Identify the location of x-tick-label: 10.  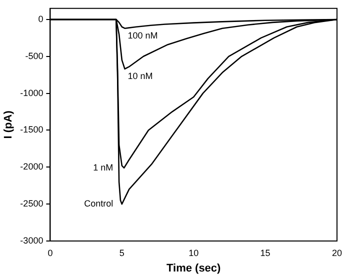
(193, 253).